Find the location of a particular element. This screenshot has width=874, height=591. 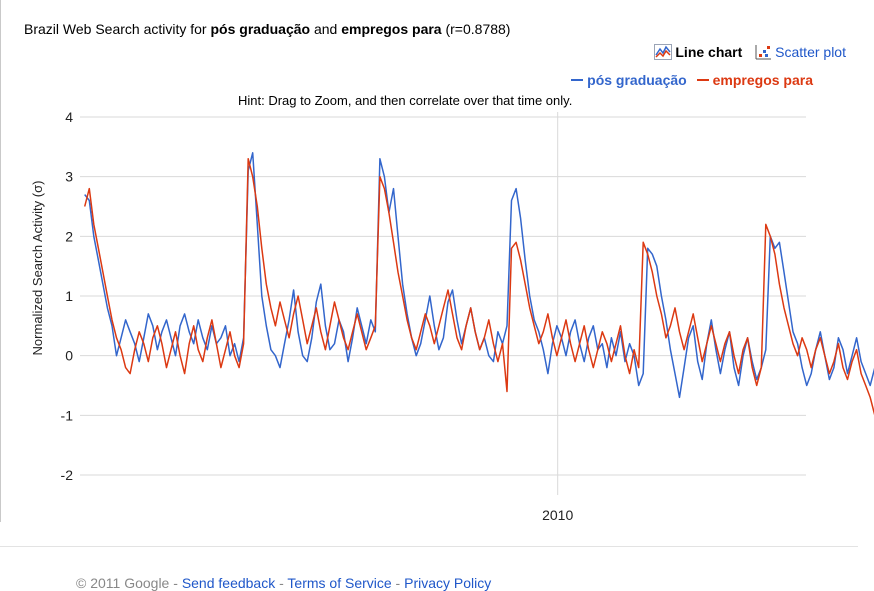

y-tick-label: -2 is located at coordinates (67, 475).